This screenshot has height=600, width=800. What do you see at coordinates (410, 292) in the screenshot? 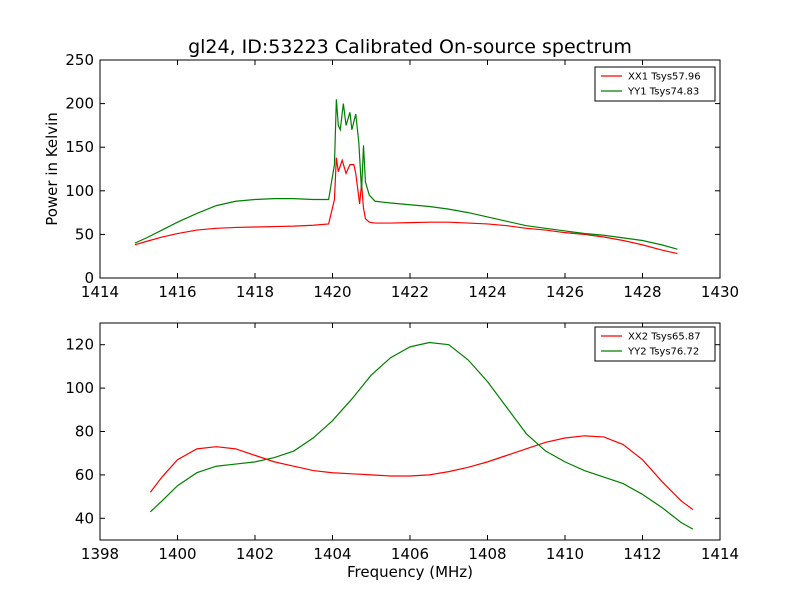
I see `x-tick-label: 1422` at bounding box center [410, 292].